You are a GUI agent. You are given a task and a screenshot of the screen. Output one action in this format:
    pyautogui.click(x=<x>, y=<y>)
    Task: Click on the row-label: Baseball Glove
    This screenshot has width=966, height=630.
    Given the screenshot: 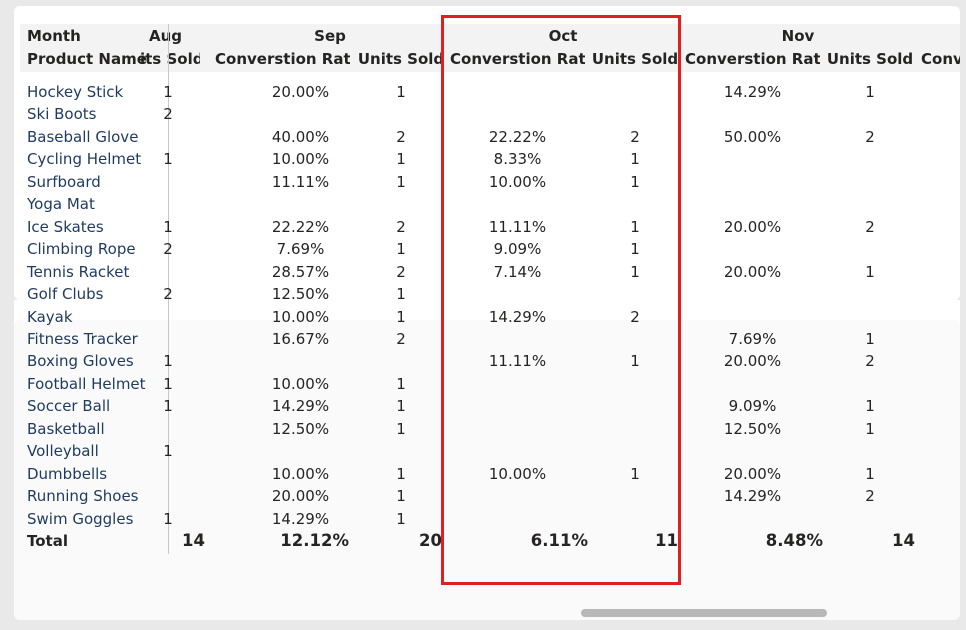 What is the action you would take?
    pyautogui.click(x=83, y=136)
    